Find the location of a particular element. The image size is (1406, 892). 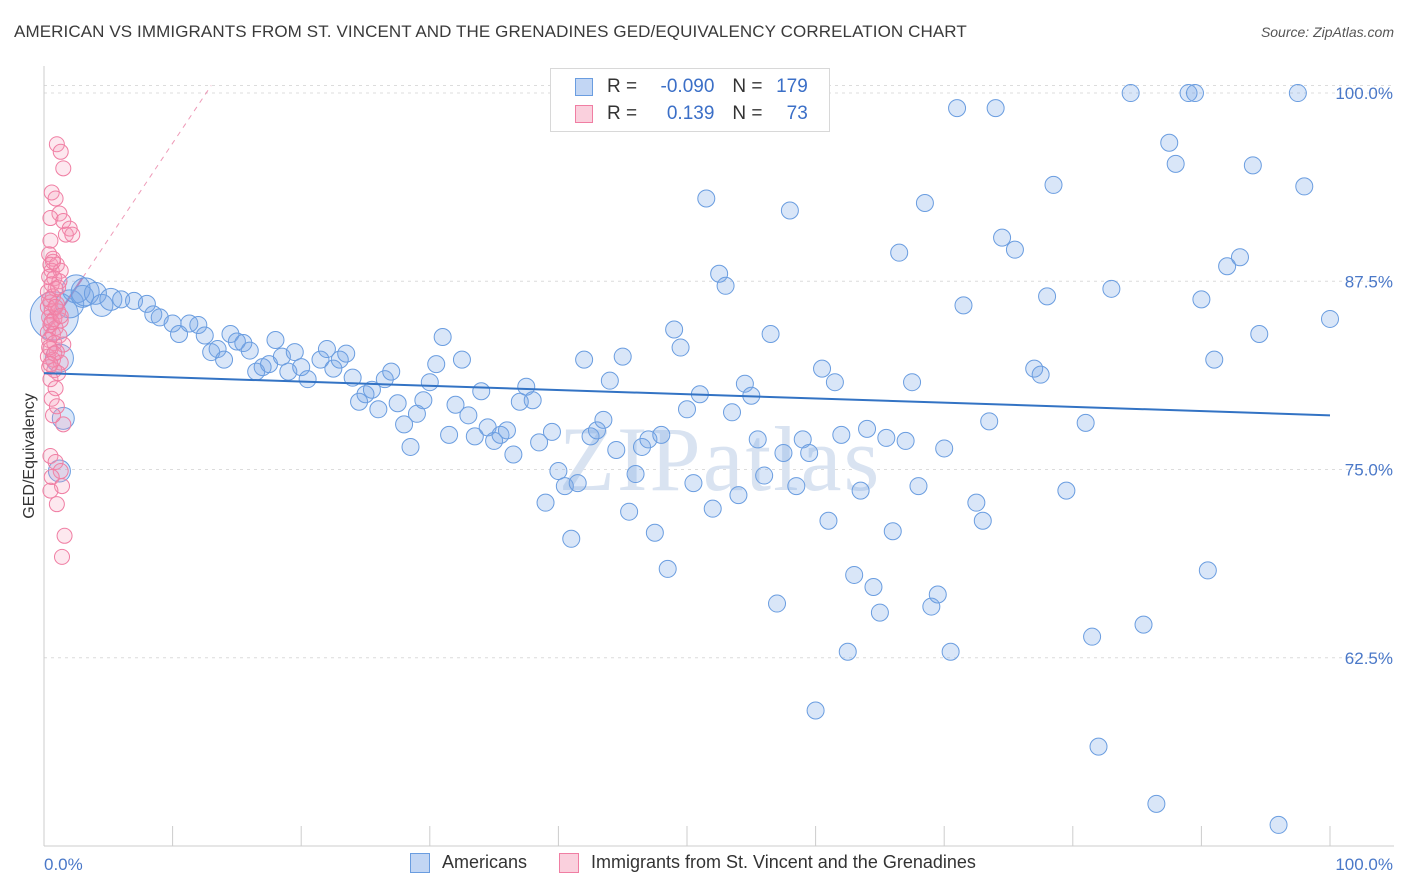

americans-trendline is located at coordinates (687, 394).